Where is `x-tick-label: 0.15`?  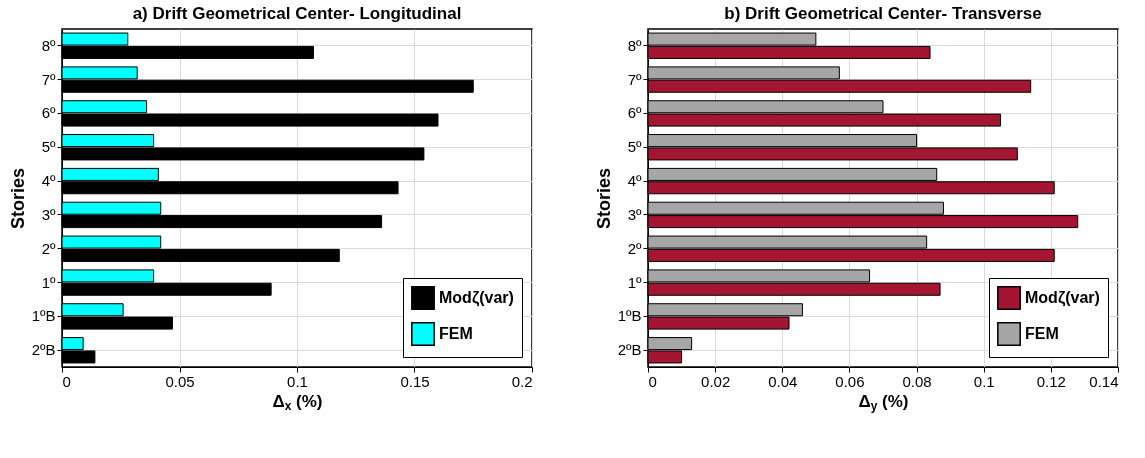
x-tick-label: 0.15 is located at coordinates (415, 381).